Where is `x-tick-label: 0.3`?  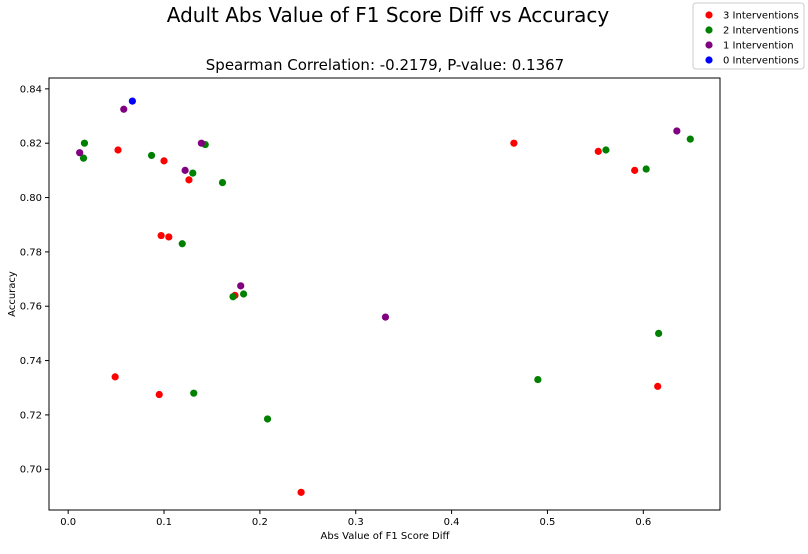
x-tick-label: 0.3 is located at coordinates (356, 522).